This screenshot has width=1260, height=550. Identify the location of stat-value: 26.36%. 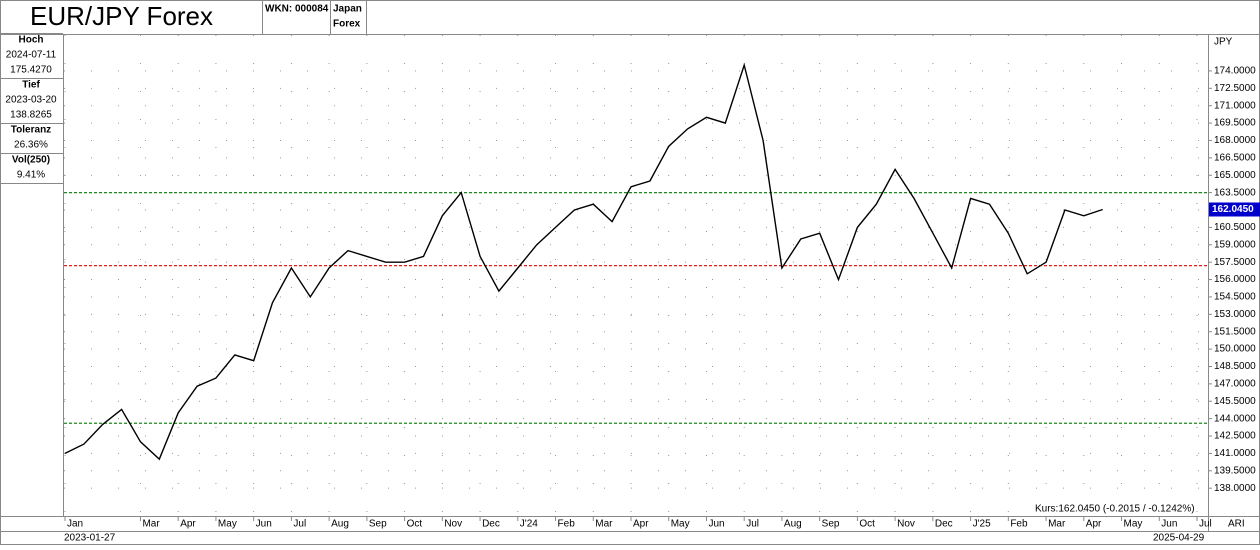
(31, 145).